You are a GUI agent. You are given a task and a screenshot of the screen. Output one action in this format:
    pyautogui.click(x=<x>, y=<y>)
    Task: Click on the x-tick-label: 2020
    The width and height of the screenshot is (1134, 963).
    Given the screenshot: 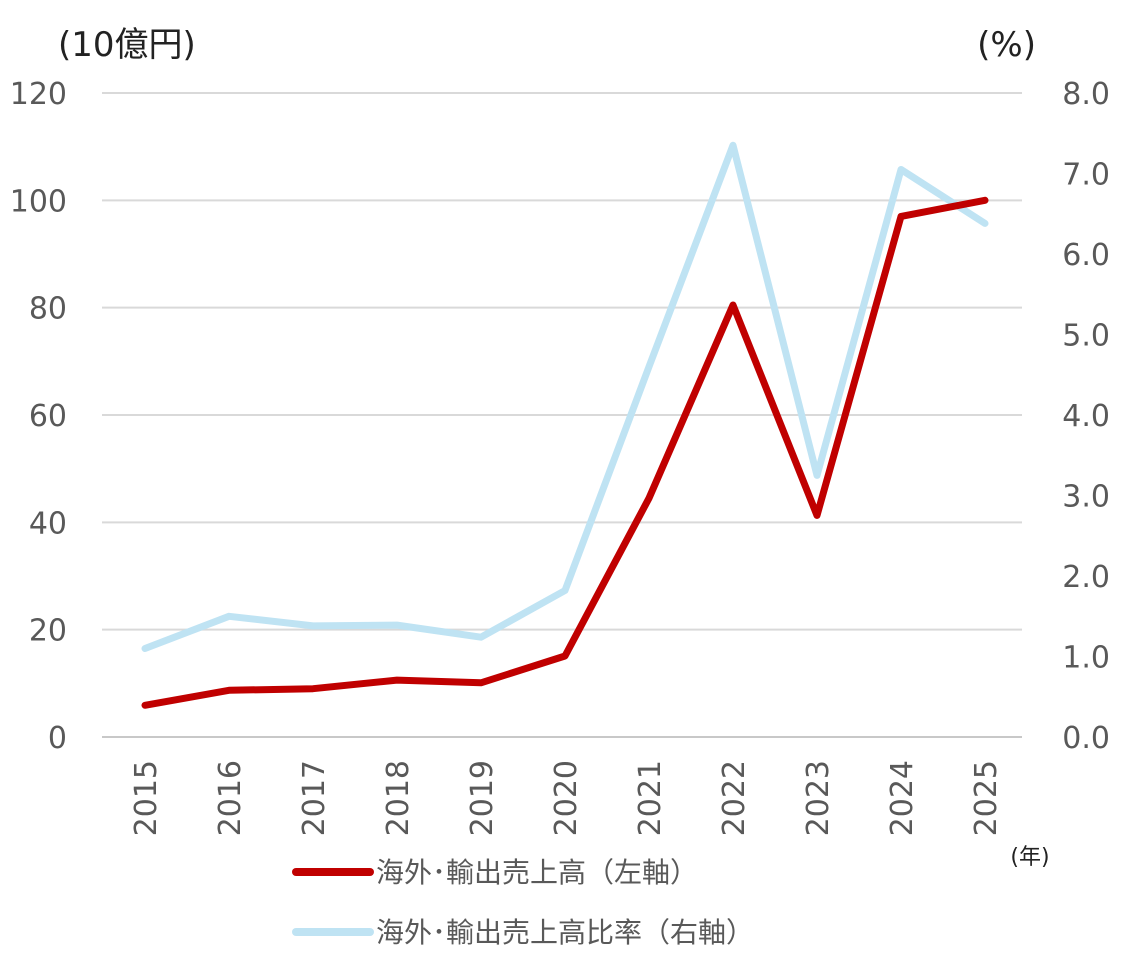 What is the action you would take?
    pyautogui.click(x=566, y=798)
    